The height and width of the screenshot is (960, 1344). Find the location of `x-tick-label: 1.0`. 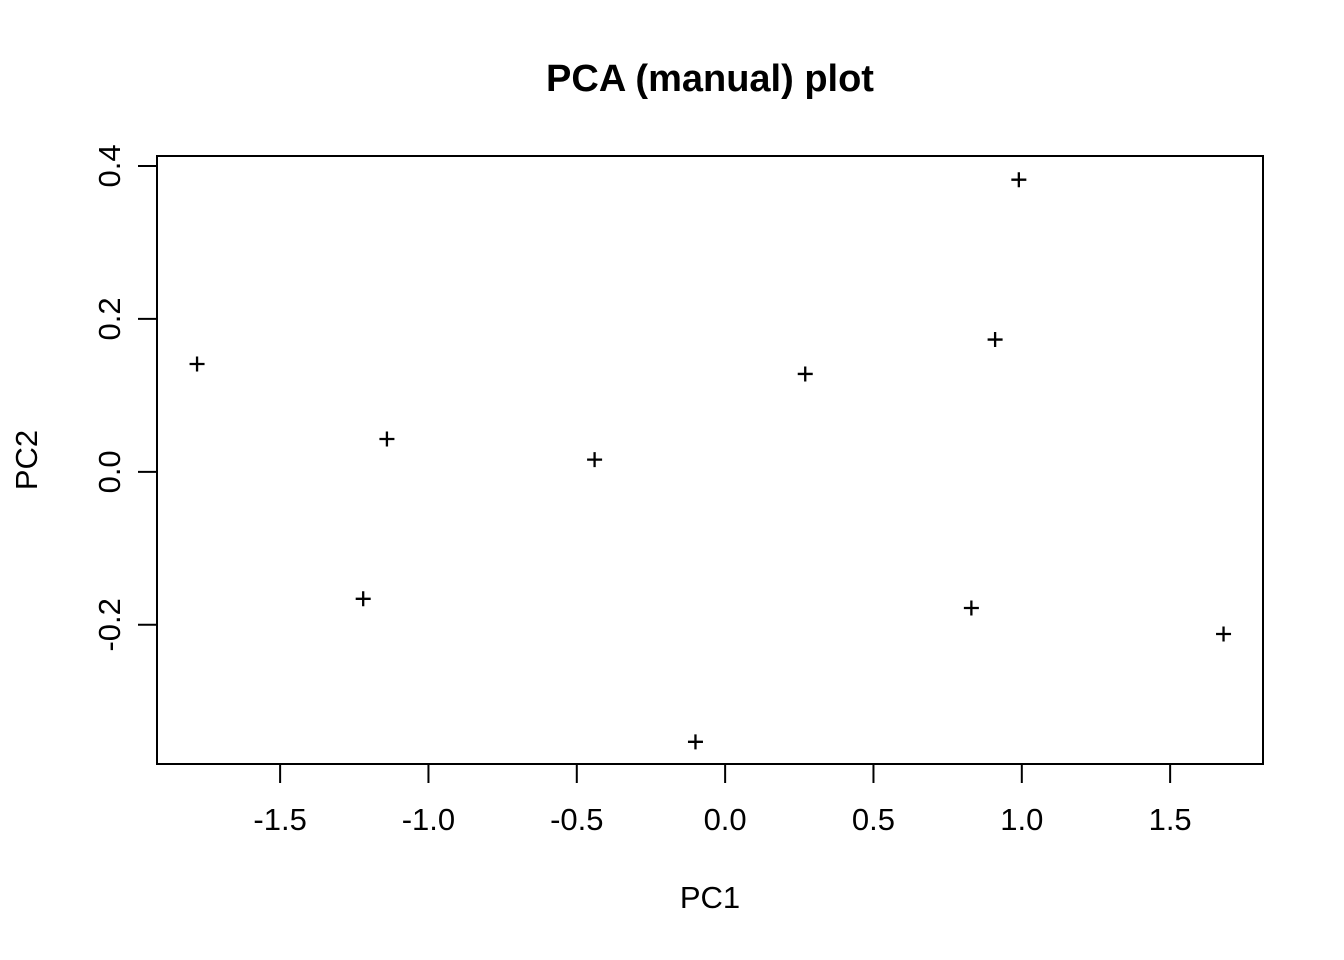

x-tick-label: 1.0 is located at coordinates (1021, 819).